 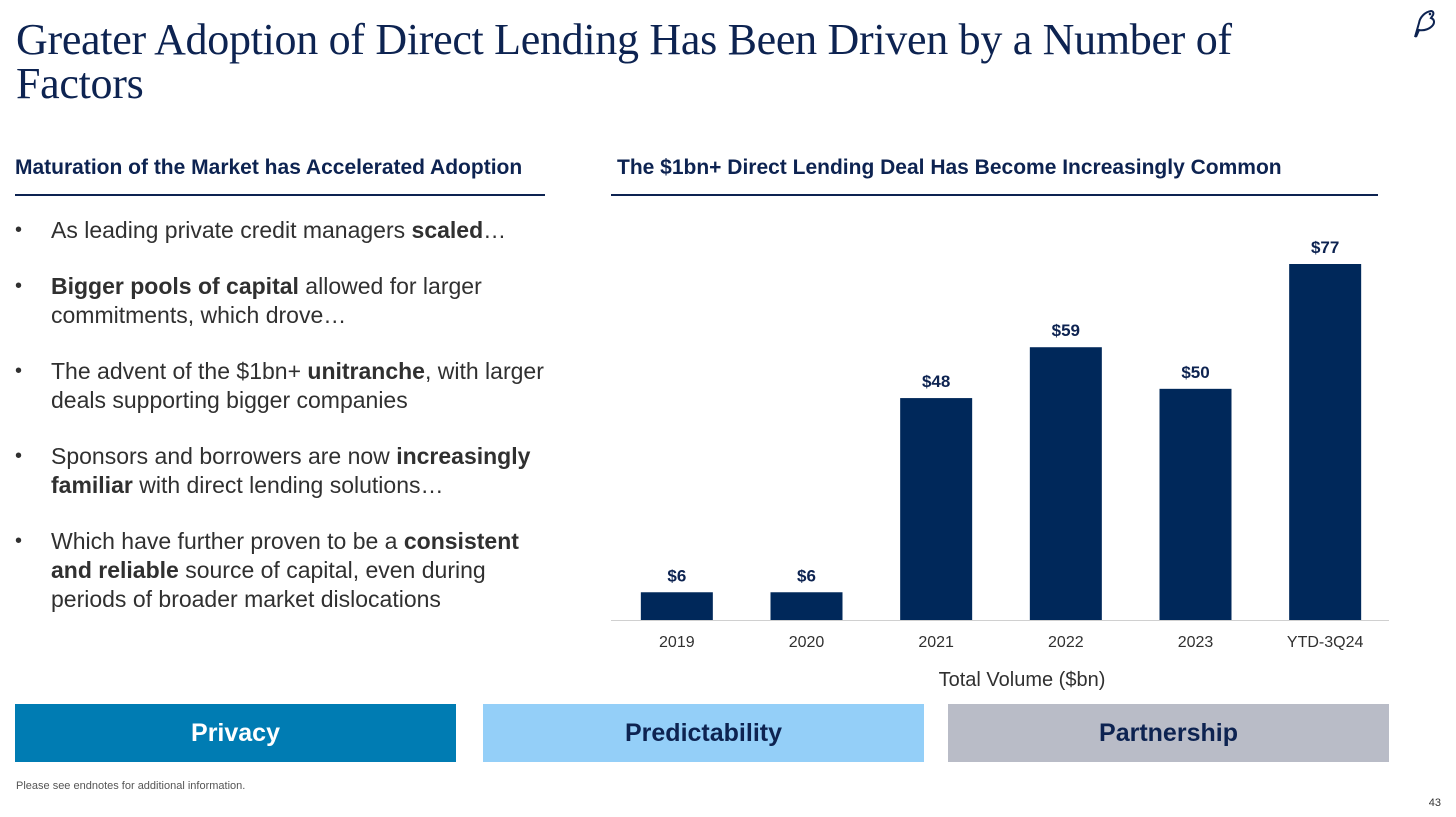 What do you see at coordinates (1195, 372) in the screenshot?
I see `data-label: $50` at bounding box center [1195, 372].